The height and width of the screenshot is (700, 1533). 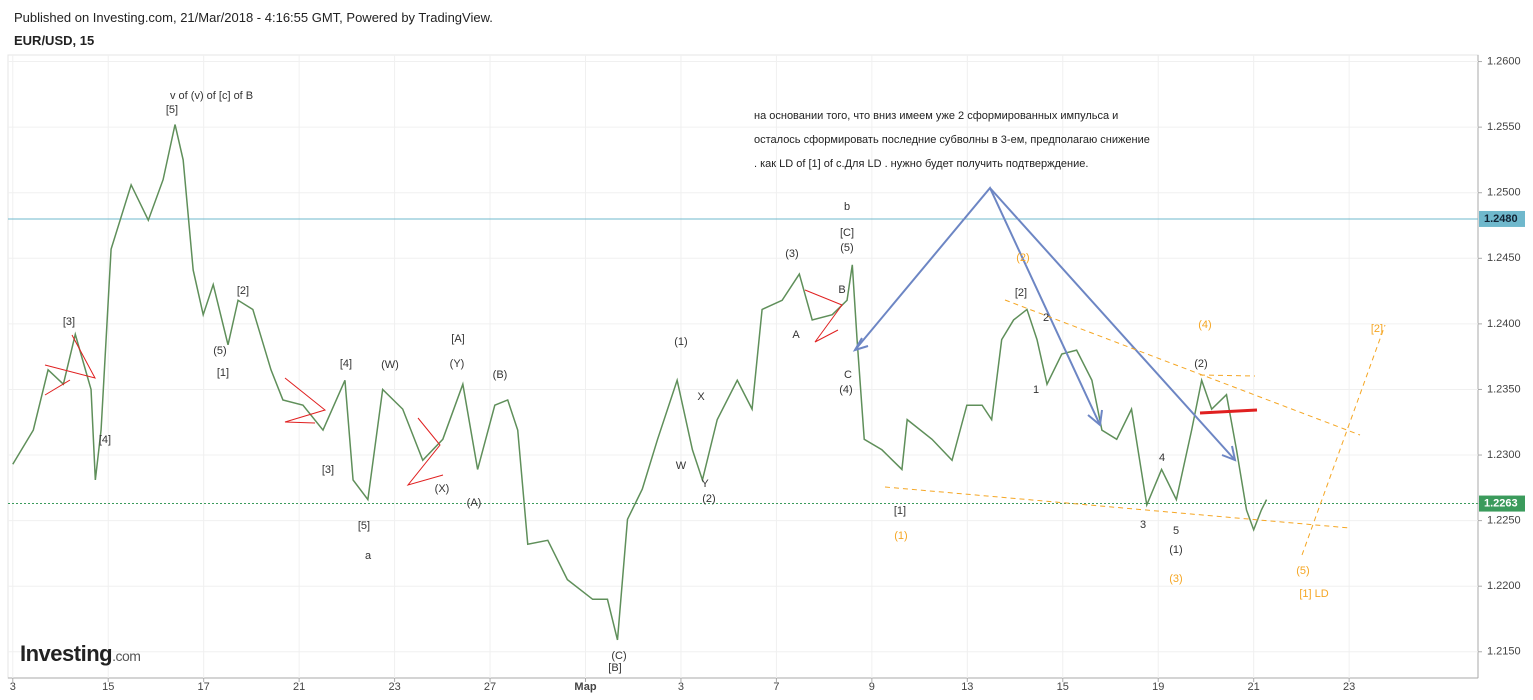 I want to click on wave-label: b, so click(x=847, y=207).